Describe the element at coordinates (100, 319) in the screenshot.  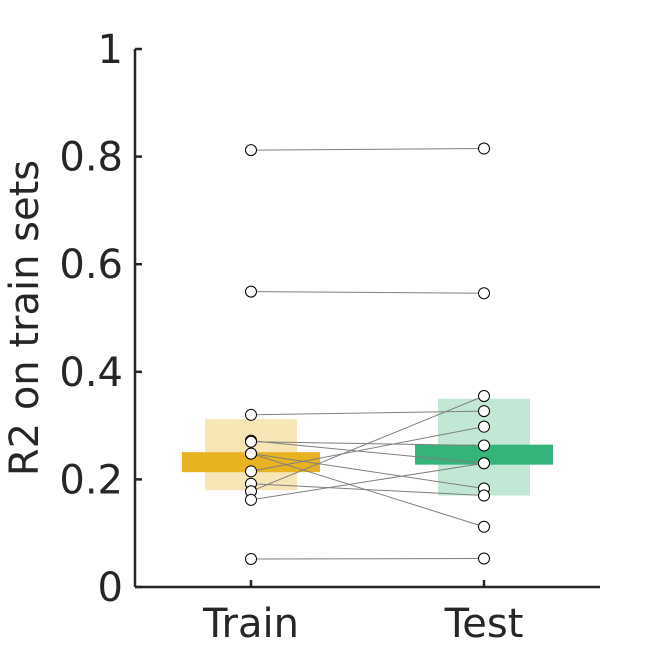
I see `y-axis: 0 0.2 0.4 0.6 0.8 1` at that location.